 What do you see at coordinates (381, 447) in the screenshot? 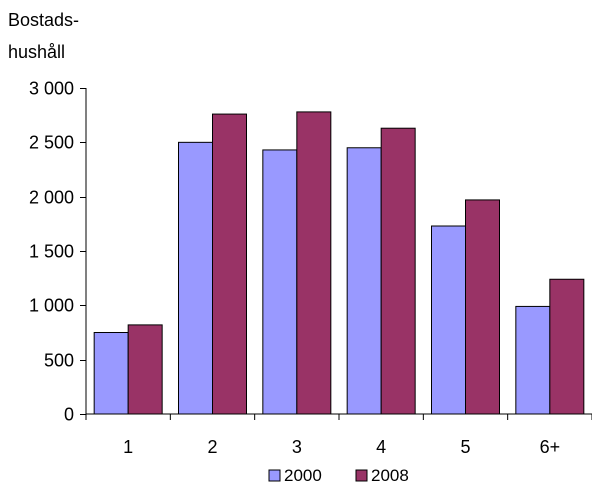
I see `x-tick-label: 4` at bounding box center [381, 447].